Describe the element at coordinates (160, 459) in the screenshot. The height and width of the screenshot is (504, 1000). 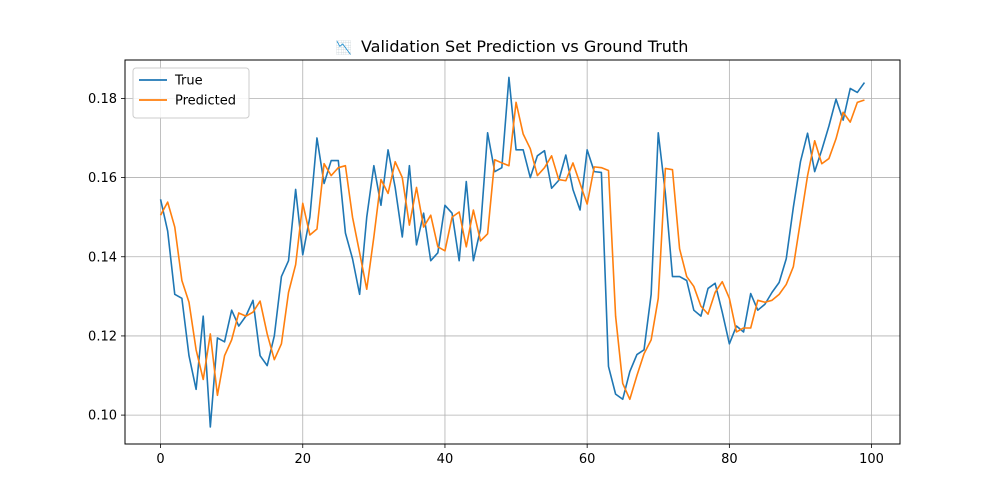
I see `x-tick-label: 0` at that location.